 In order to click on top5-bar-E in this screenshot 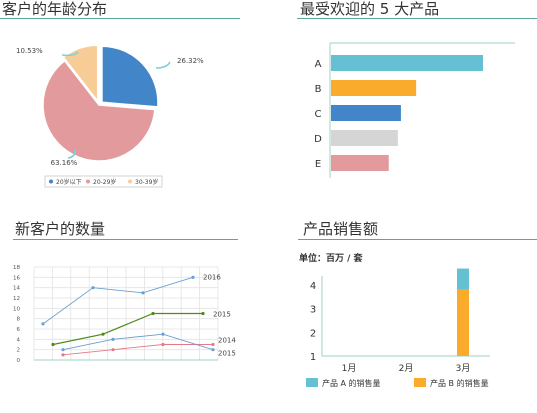, I will do `click(360, 163)`.